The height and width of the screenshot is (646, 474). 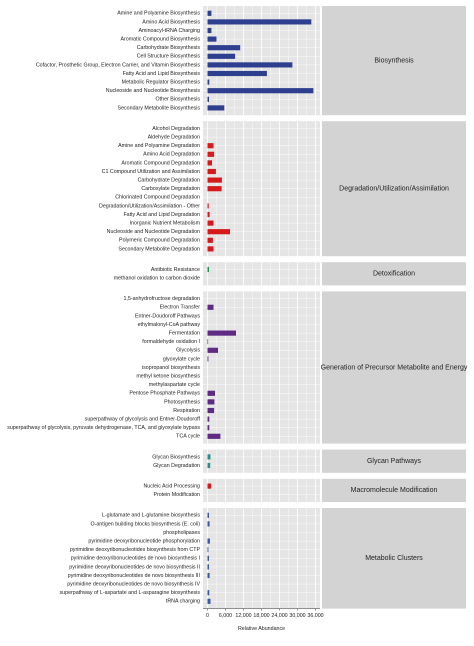 I want to click on category-label: Electron Transfer, so click(x=180, y=308).